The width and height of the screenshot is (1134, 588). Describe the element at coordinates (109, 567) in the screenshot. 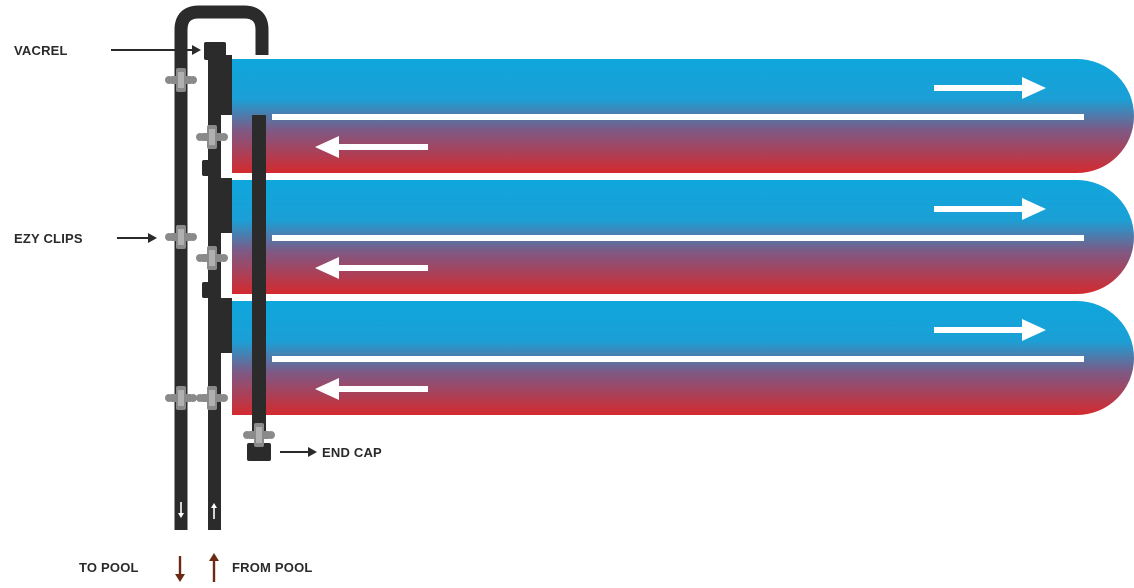

I see `to-pool-label: TO POOL` at that location.